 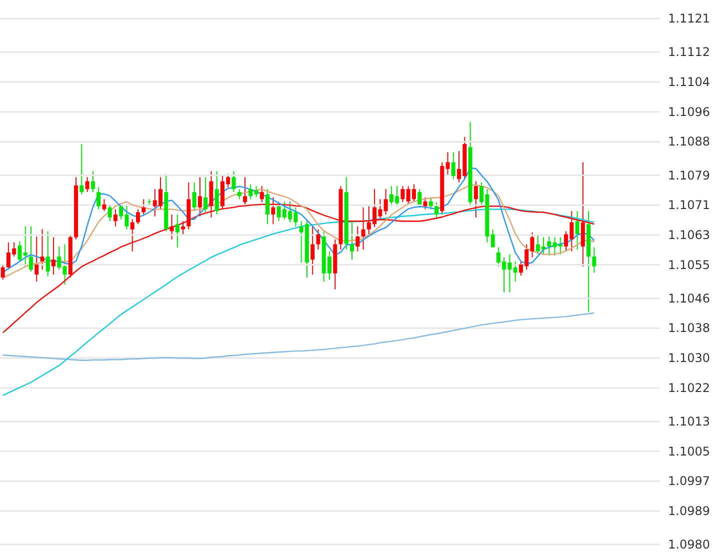 I want to click on y-tick-label: 1.0980, so click(x=689, y=545).